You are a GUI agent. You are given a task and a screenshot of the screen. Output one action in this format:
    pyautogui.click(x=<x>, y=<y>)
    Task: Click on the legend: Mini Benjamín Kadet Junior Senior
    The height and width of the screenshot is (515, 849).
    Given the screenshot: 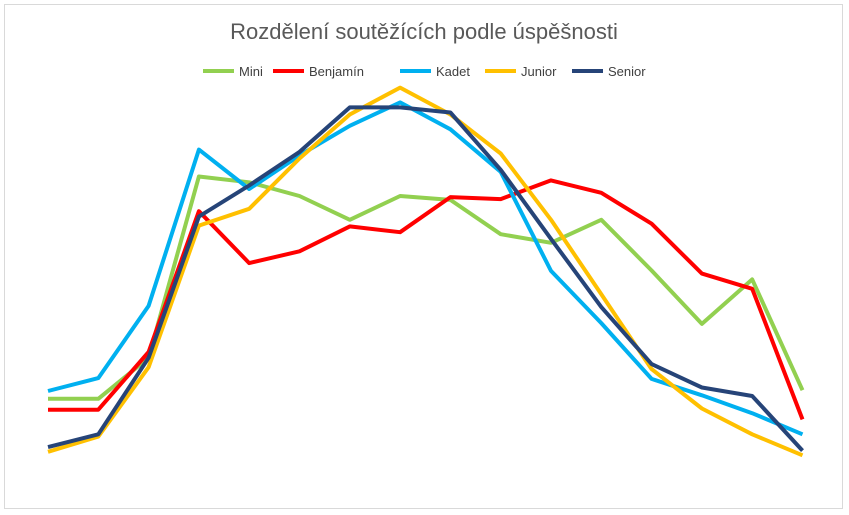 What is the action you would take?
    pyautogui.click(x=424, y=71)
    